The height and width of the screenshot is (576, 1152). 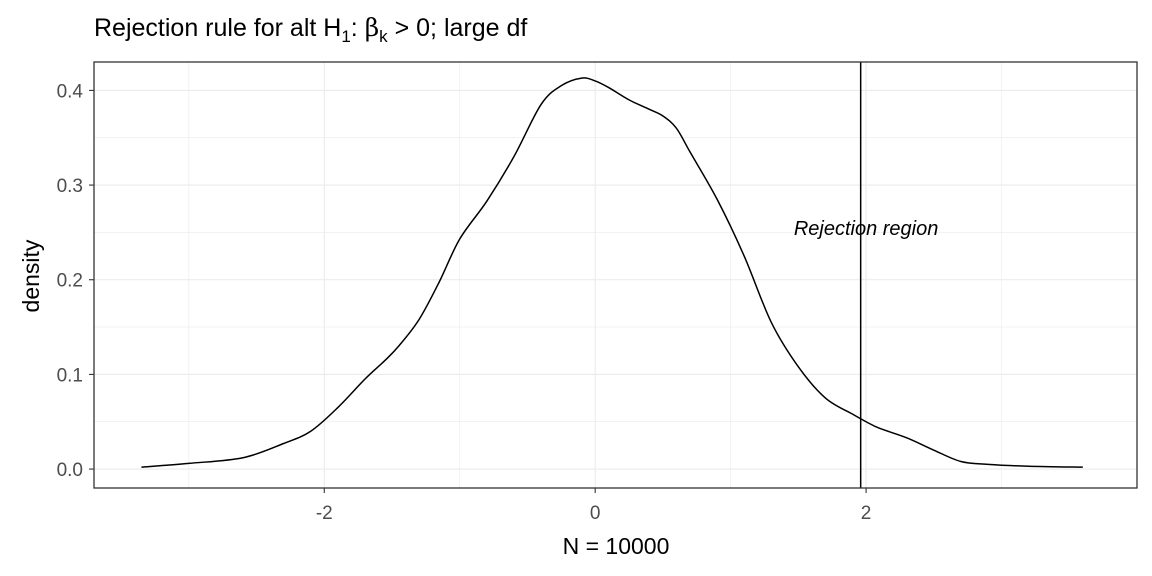 What do you see at coordinates (70, 470) in the screenshot?
I see `y-tick-label: 0.0` at bounding box center [70, 470].